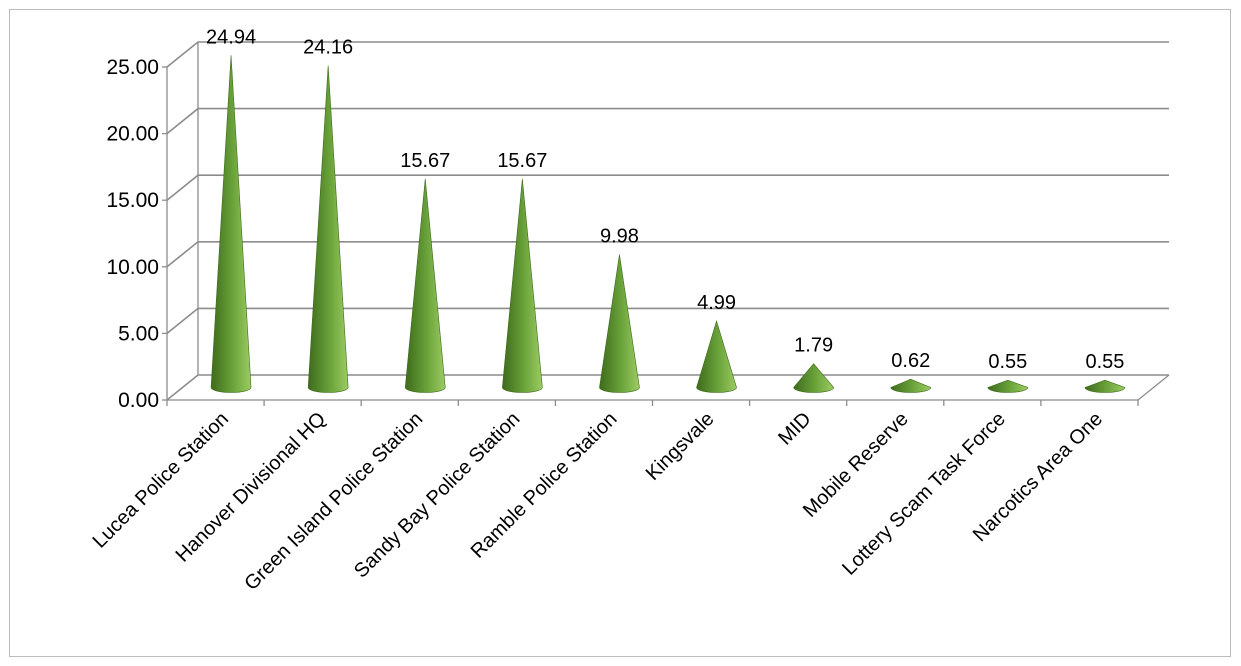 The width and height of the screenshot is (1241, 666). I want to click on data-label: 0.62, so click(910, 361).